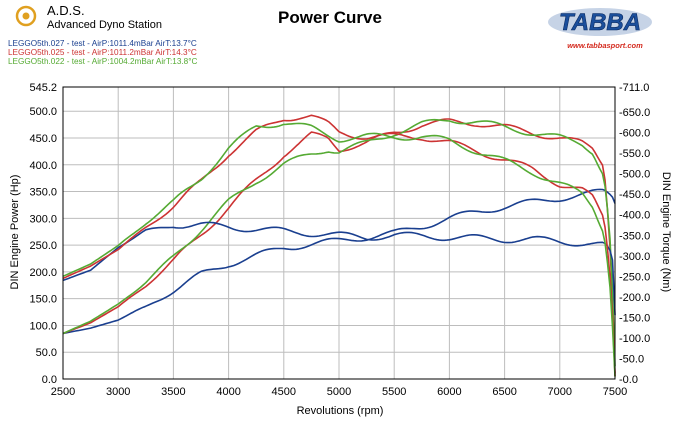 Image resolution: width=685 pixels, height=426 pixels. Describe the element at coordinates (43, 326) in the screenshot. I see `y-tick-label: 100.0` at that location.